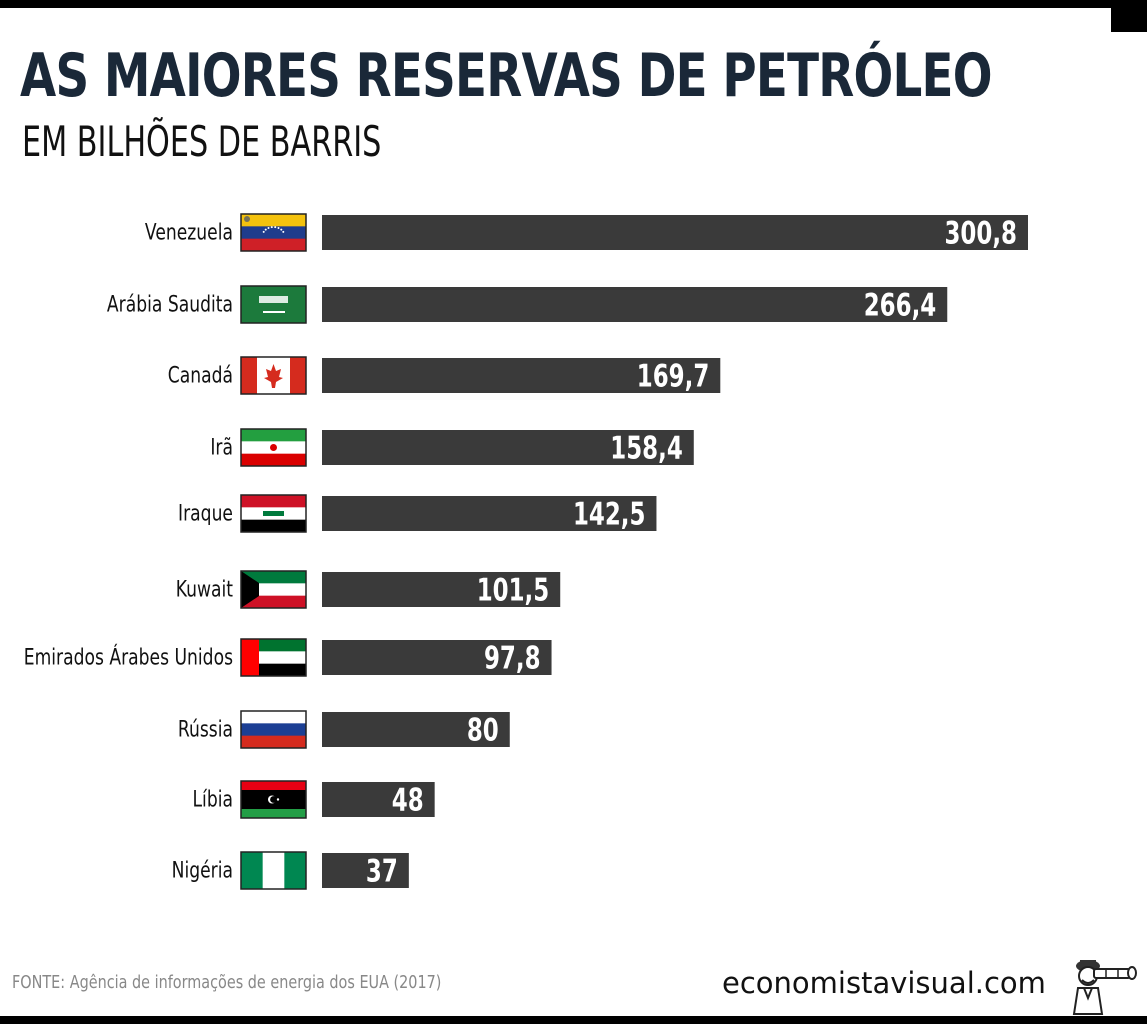 The width and height of the screenshot is (1147, 1024). Describe the element at coordinates (273, 657) in the screenshot. I see `flag-uae-icon` at that location.